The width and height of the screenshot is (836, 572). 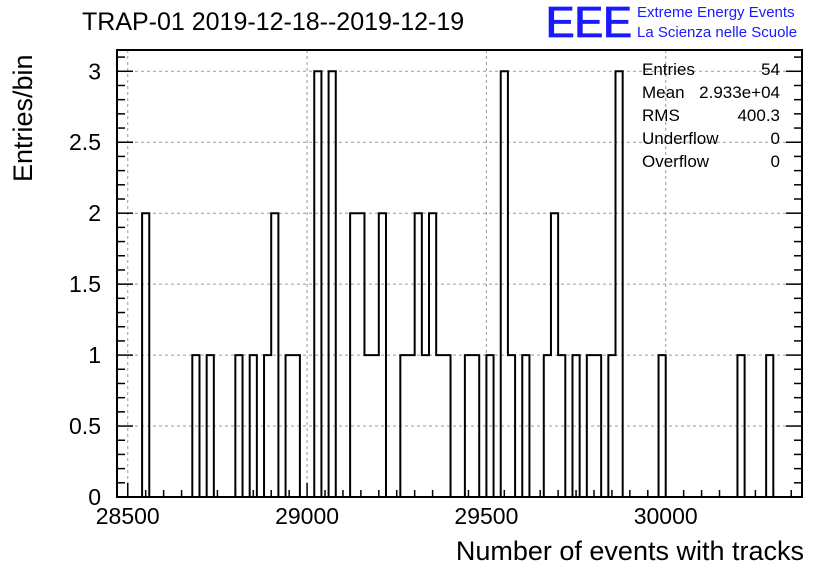 I want to click on stat-mean-value: 2.933e+04, so click(x=739, y=92).